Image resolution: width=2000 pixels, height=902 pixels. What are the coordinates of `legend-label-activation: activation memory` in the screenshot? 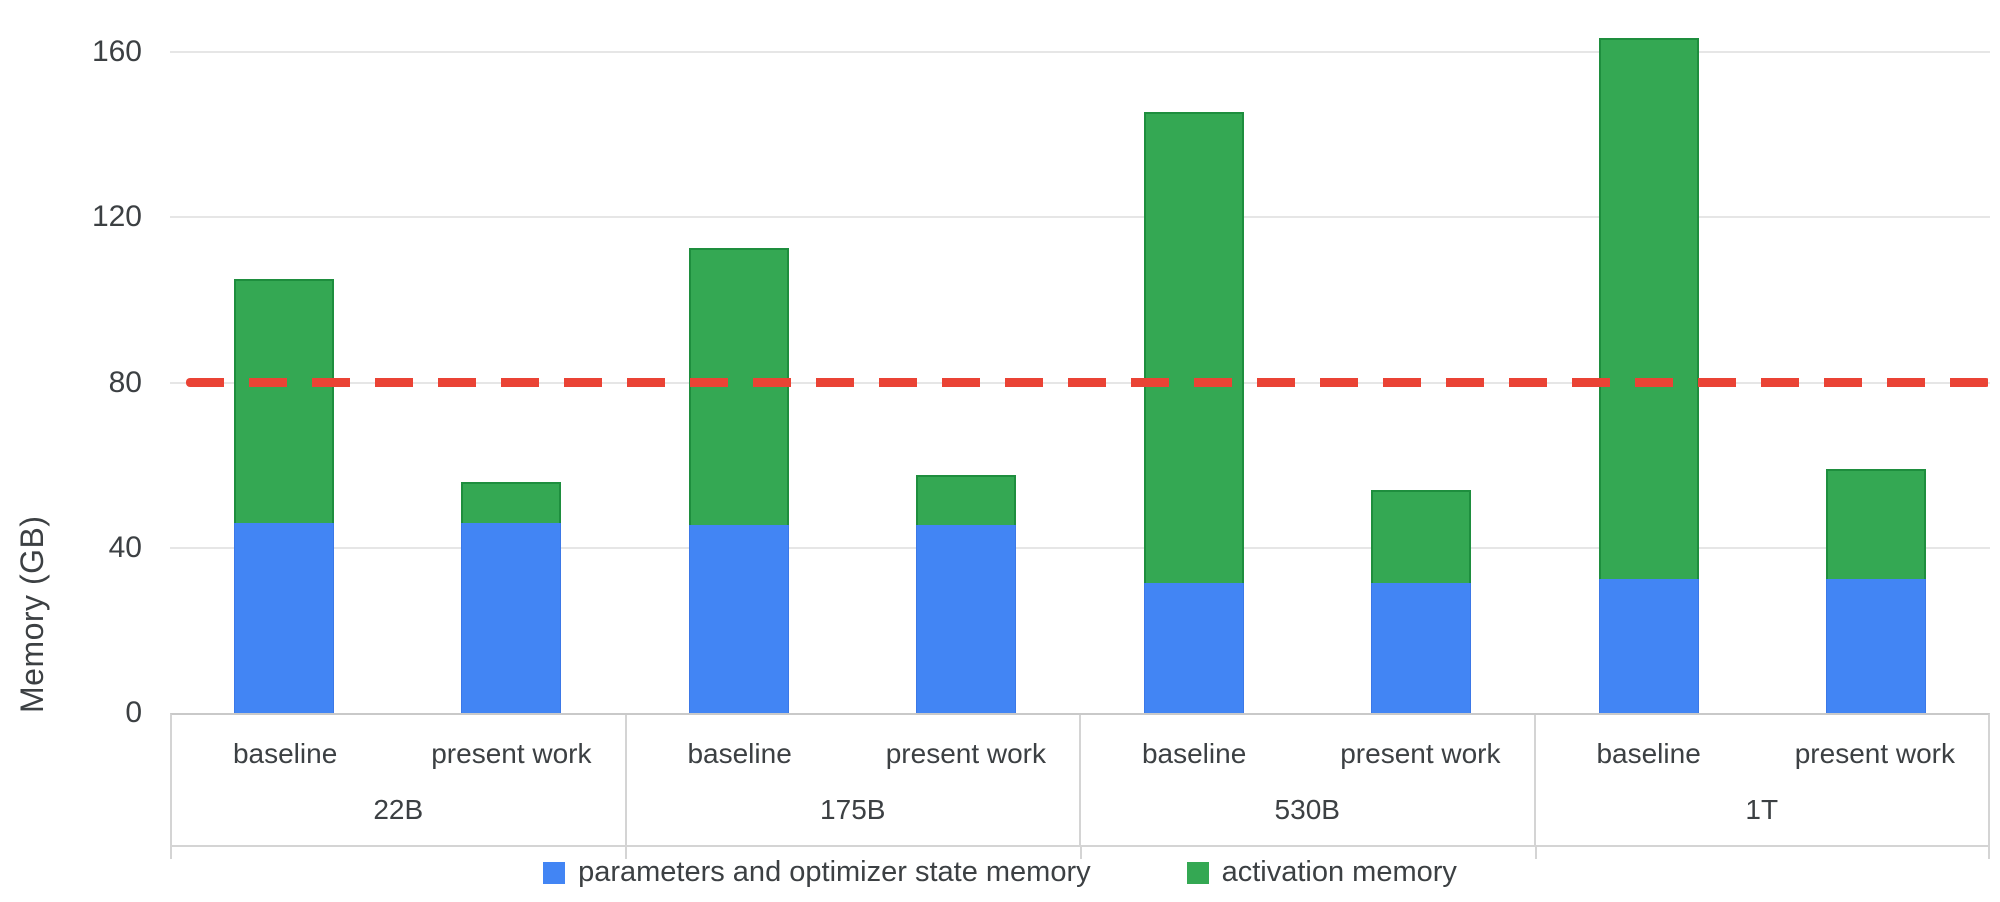 It's located at (1339, 872).